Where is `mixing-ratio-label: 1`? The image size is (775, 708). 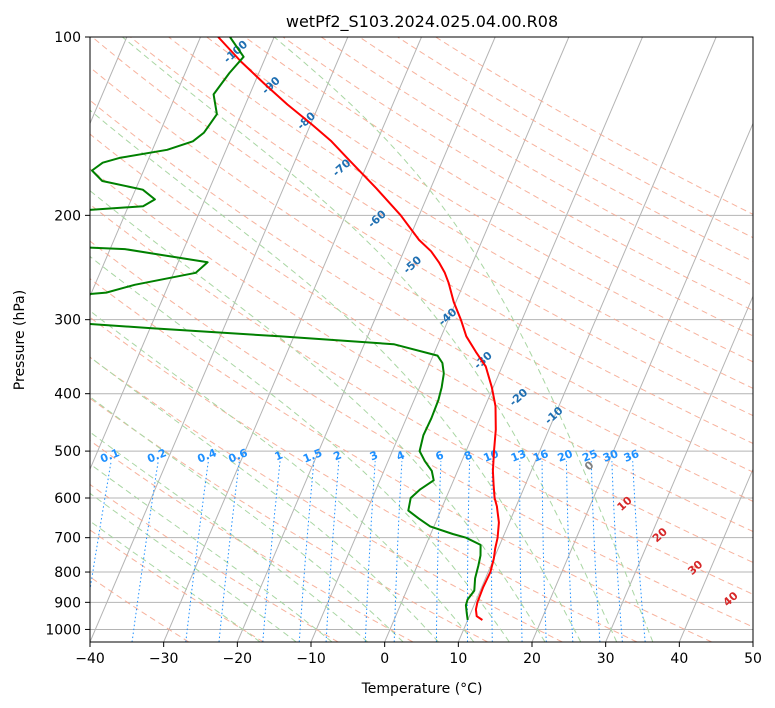
mixing-ratio-label: 1 is located at coordinates (279, 455).